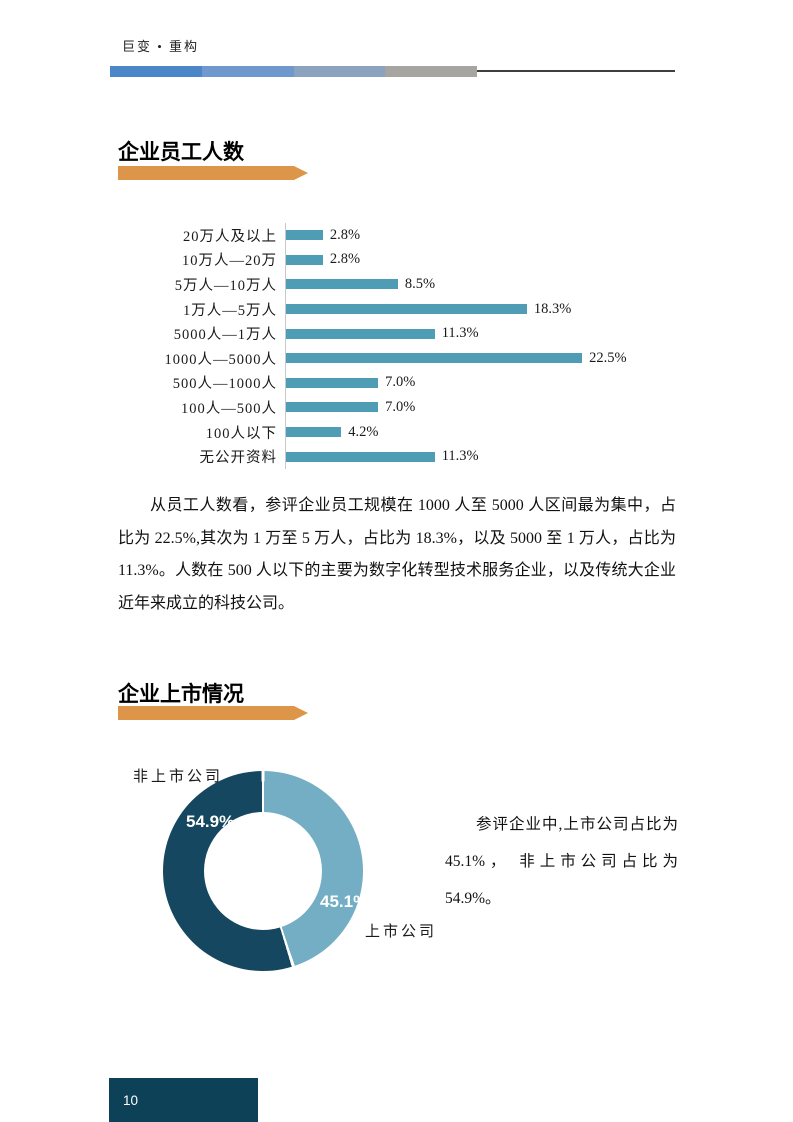 This screenshot has height=1122, width=793. Describe the element at coordinates (552, 308) in the screenshot. I see `bar-value-label: 18.3%` at that location.